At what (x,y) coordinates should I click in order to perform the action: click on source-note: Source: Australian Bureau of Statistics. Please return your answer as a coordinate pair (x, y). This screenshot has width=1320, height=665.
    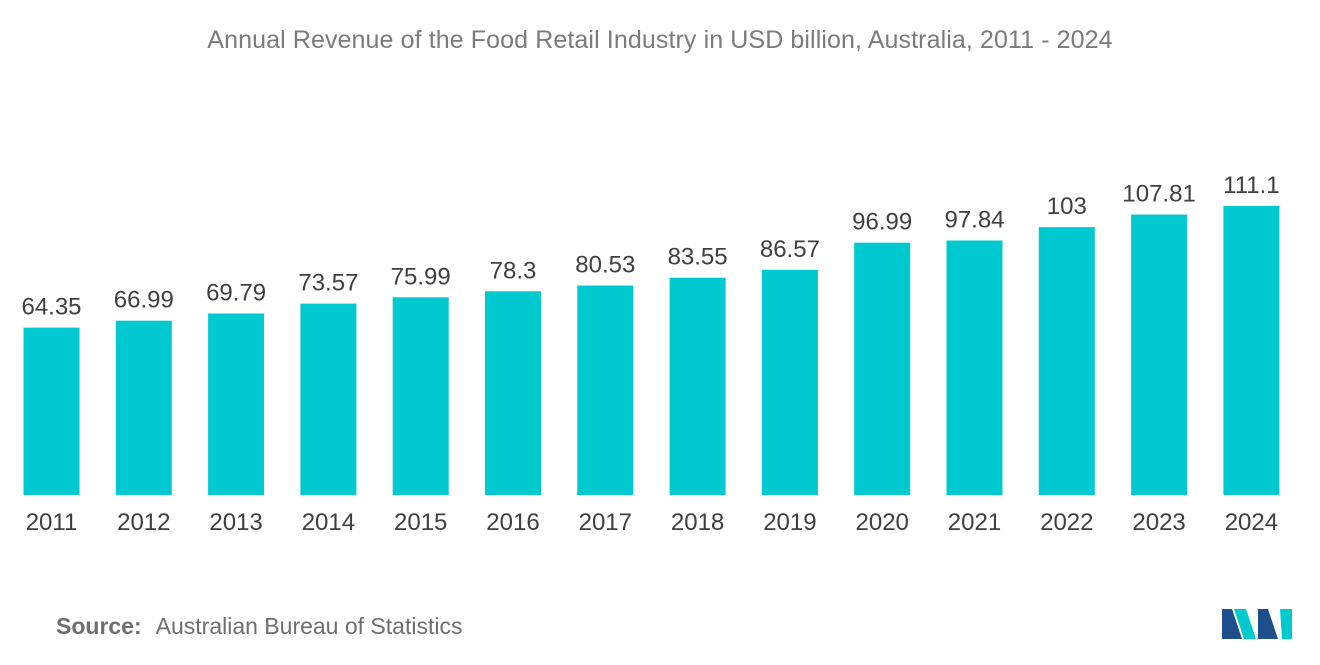
    Looking at the image, I should click on (259, 626).